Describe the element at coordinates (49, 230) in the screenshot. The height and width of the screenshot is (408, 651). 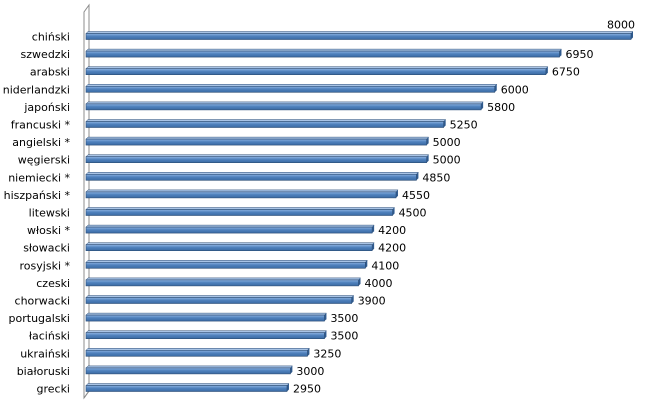
I see `category-label: włoski *` at that location.